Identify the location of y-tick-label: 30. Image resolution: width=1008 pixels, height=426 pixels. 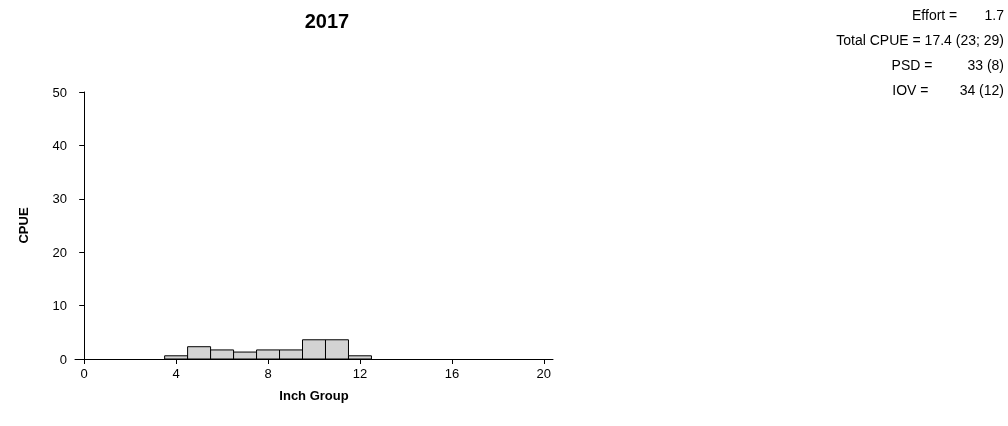
(59, 199).